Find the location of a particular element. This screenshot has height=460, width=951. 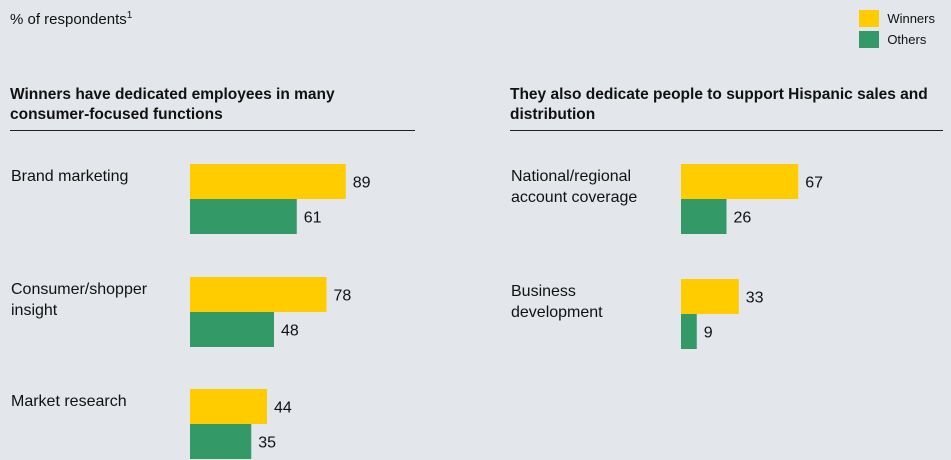

value-label-others-business-development: 9 is located at coordinates (708, 333).